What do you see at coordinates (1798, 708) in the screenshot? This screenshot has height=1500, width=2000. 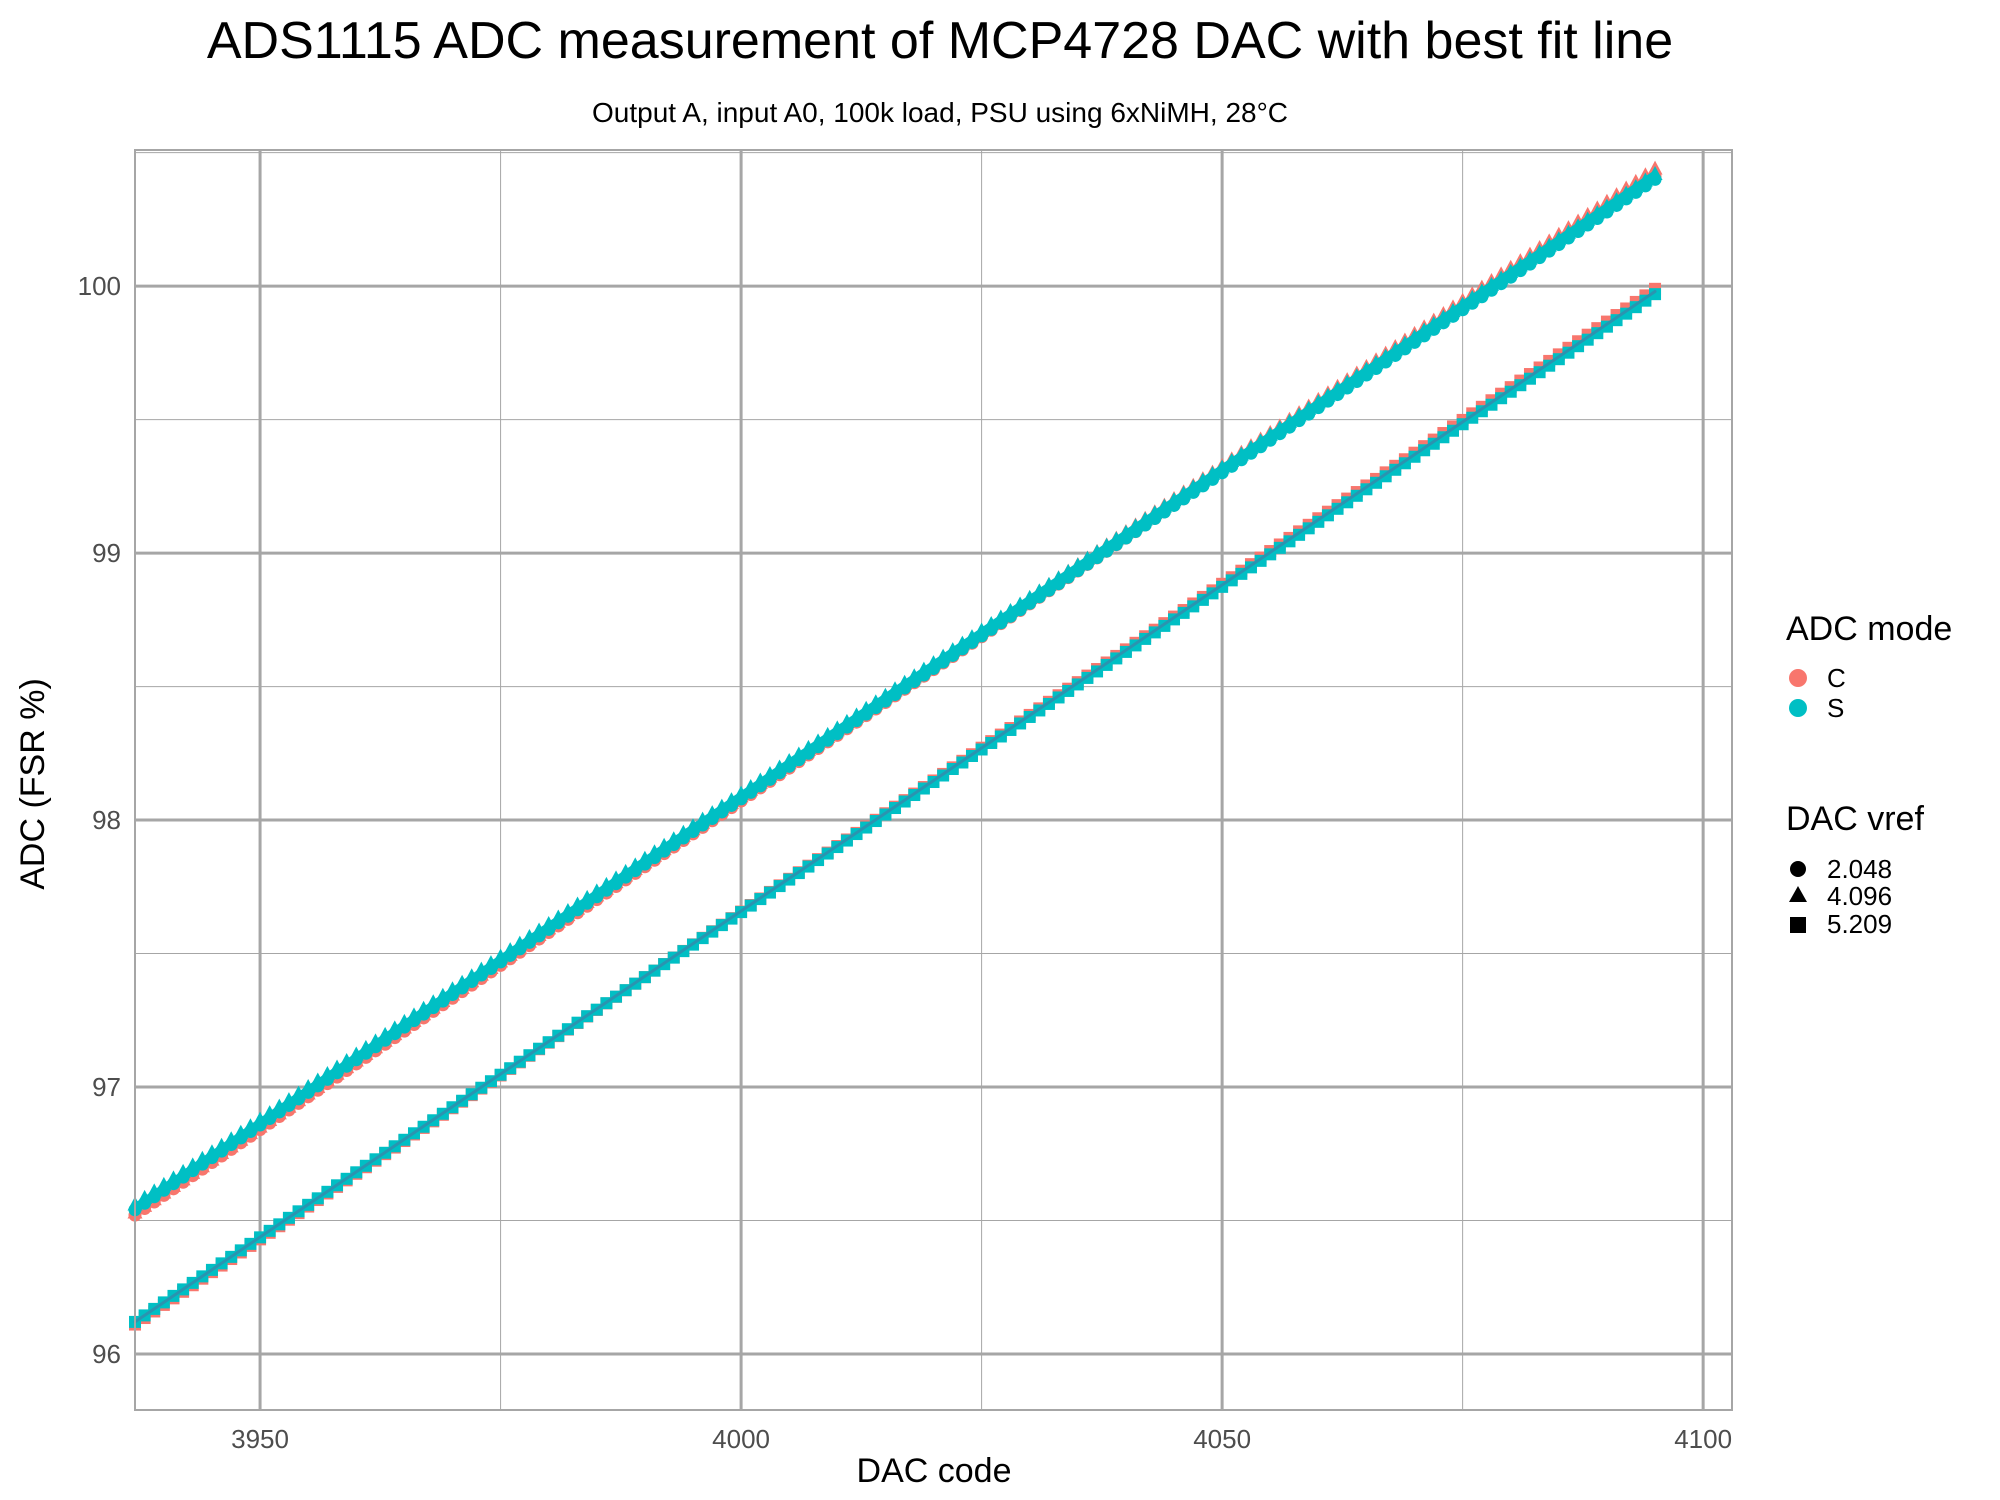 I see `legend-s-swatch` at bounding box center [1798, 708].